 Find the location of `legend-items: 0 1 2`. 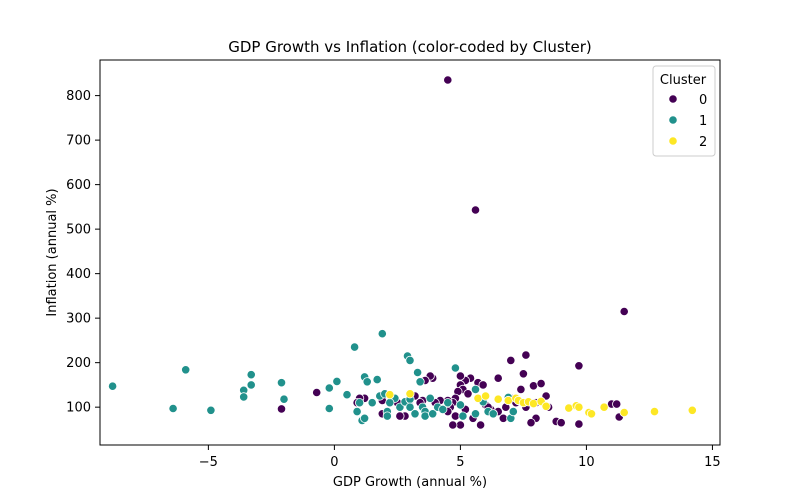

legend-items: 0 1 2 is located at coordinates (687, 121).